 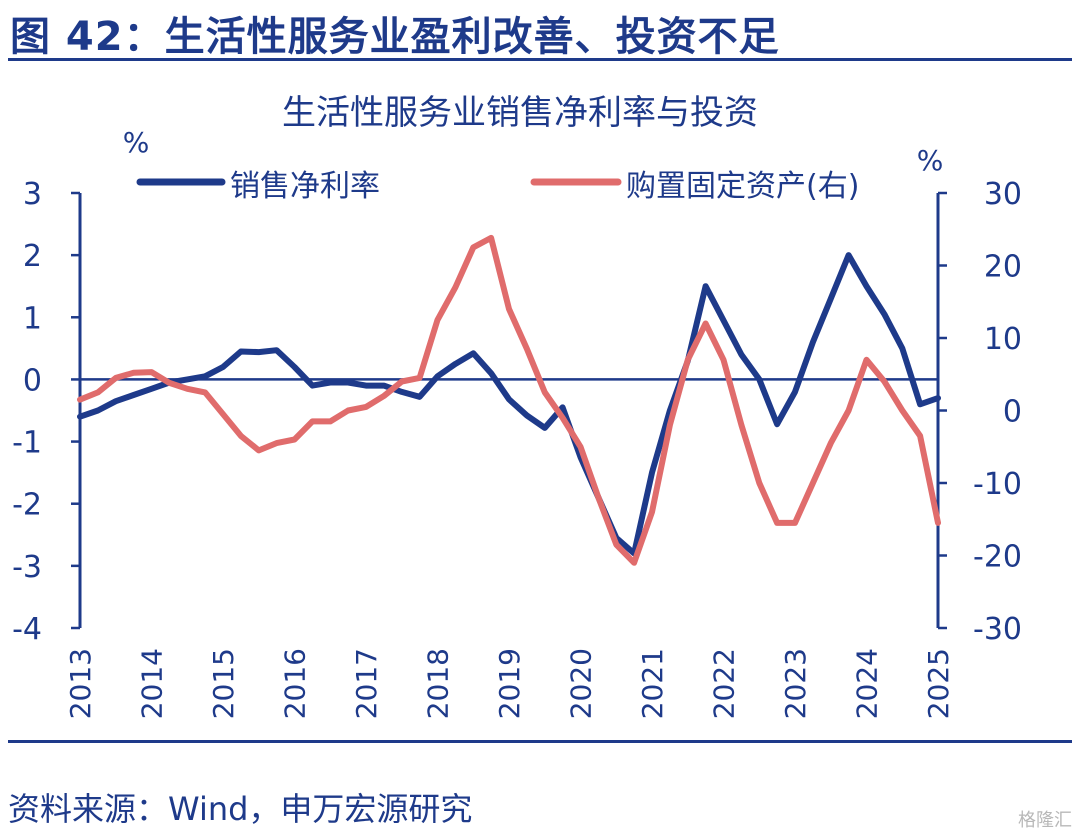 What do you see at coordinates (497, 186) in the screenshot?
I see `legend: 销售净利率 购置固定资产(右)` at bounding box center [497, 186].